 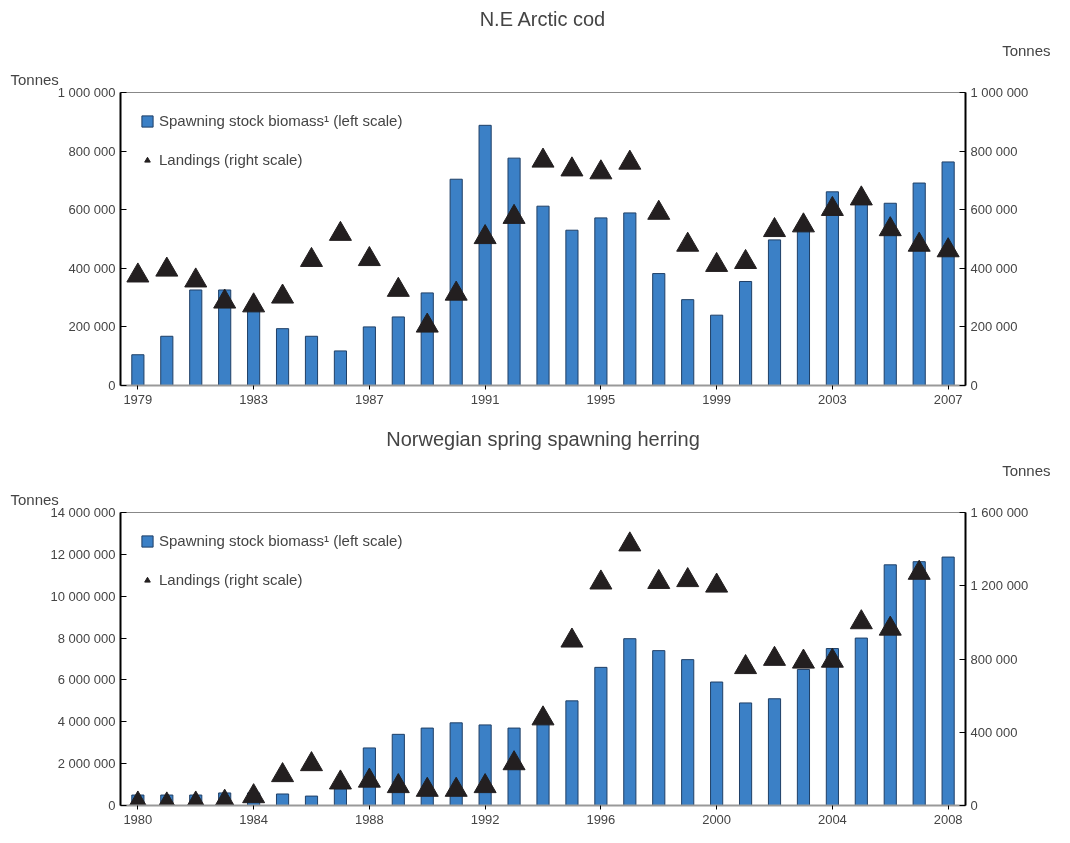 I want to click on y-axis-title: Tonnes, so click(x=34, y=499).